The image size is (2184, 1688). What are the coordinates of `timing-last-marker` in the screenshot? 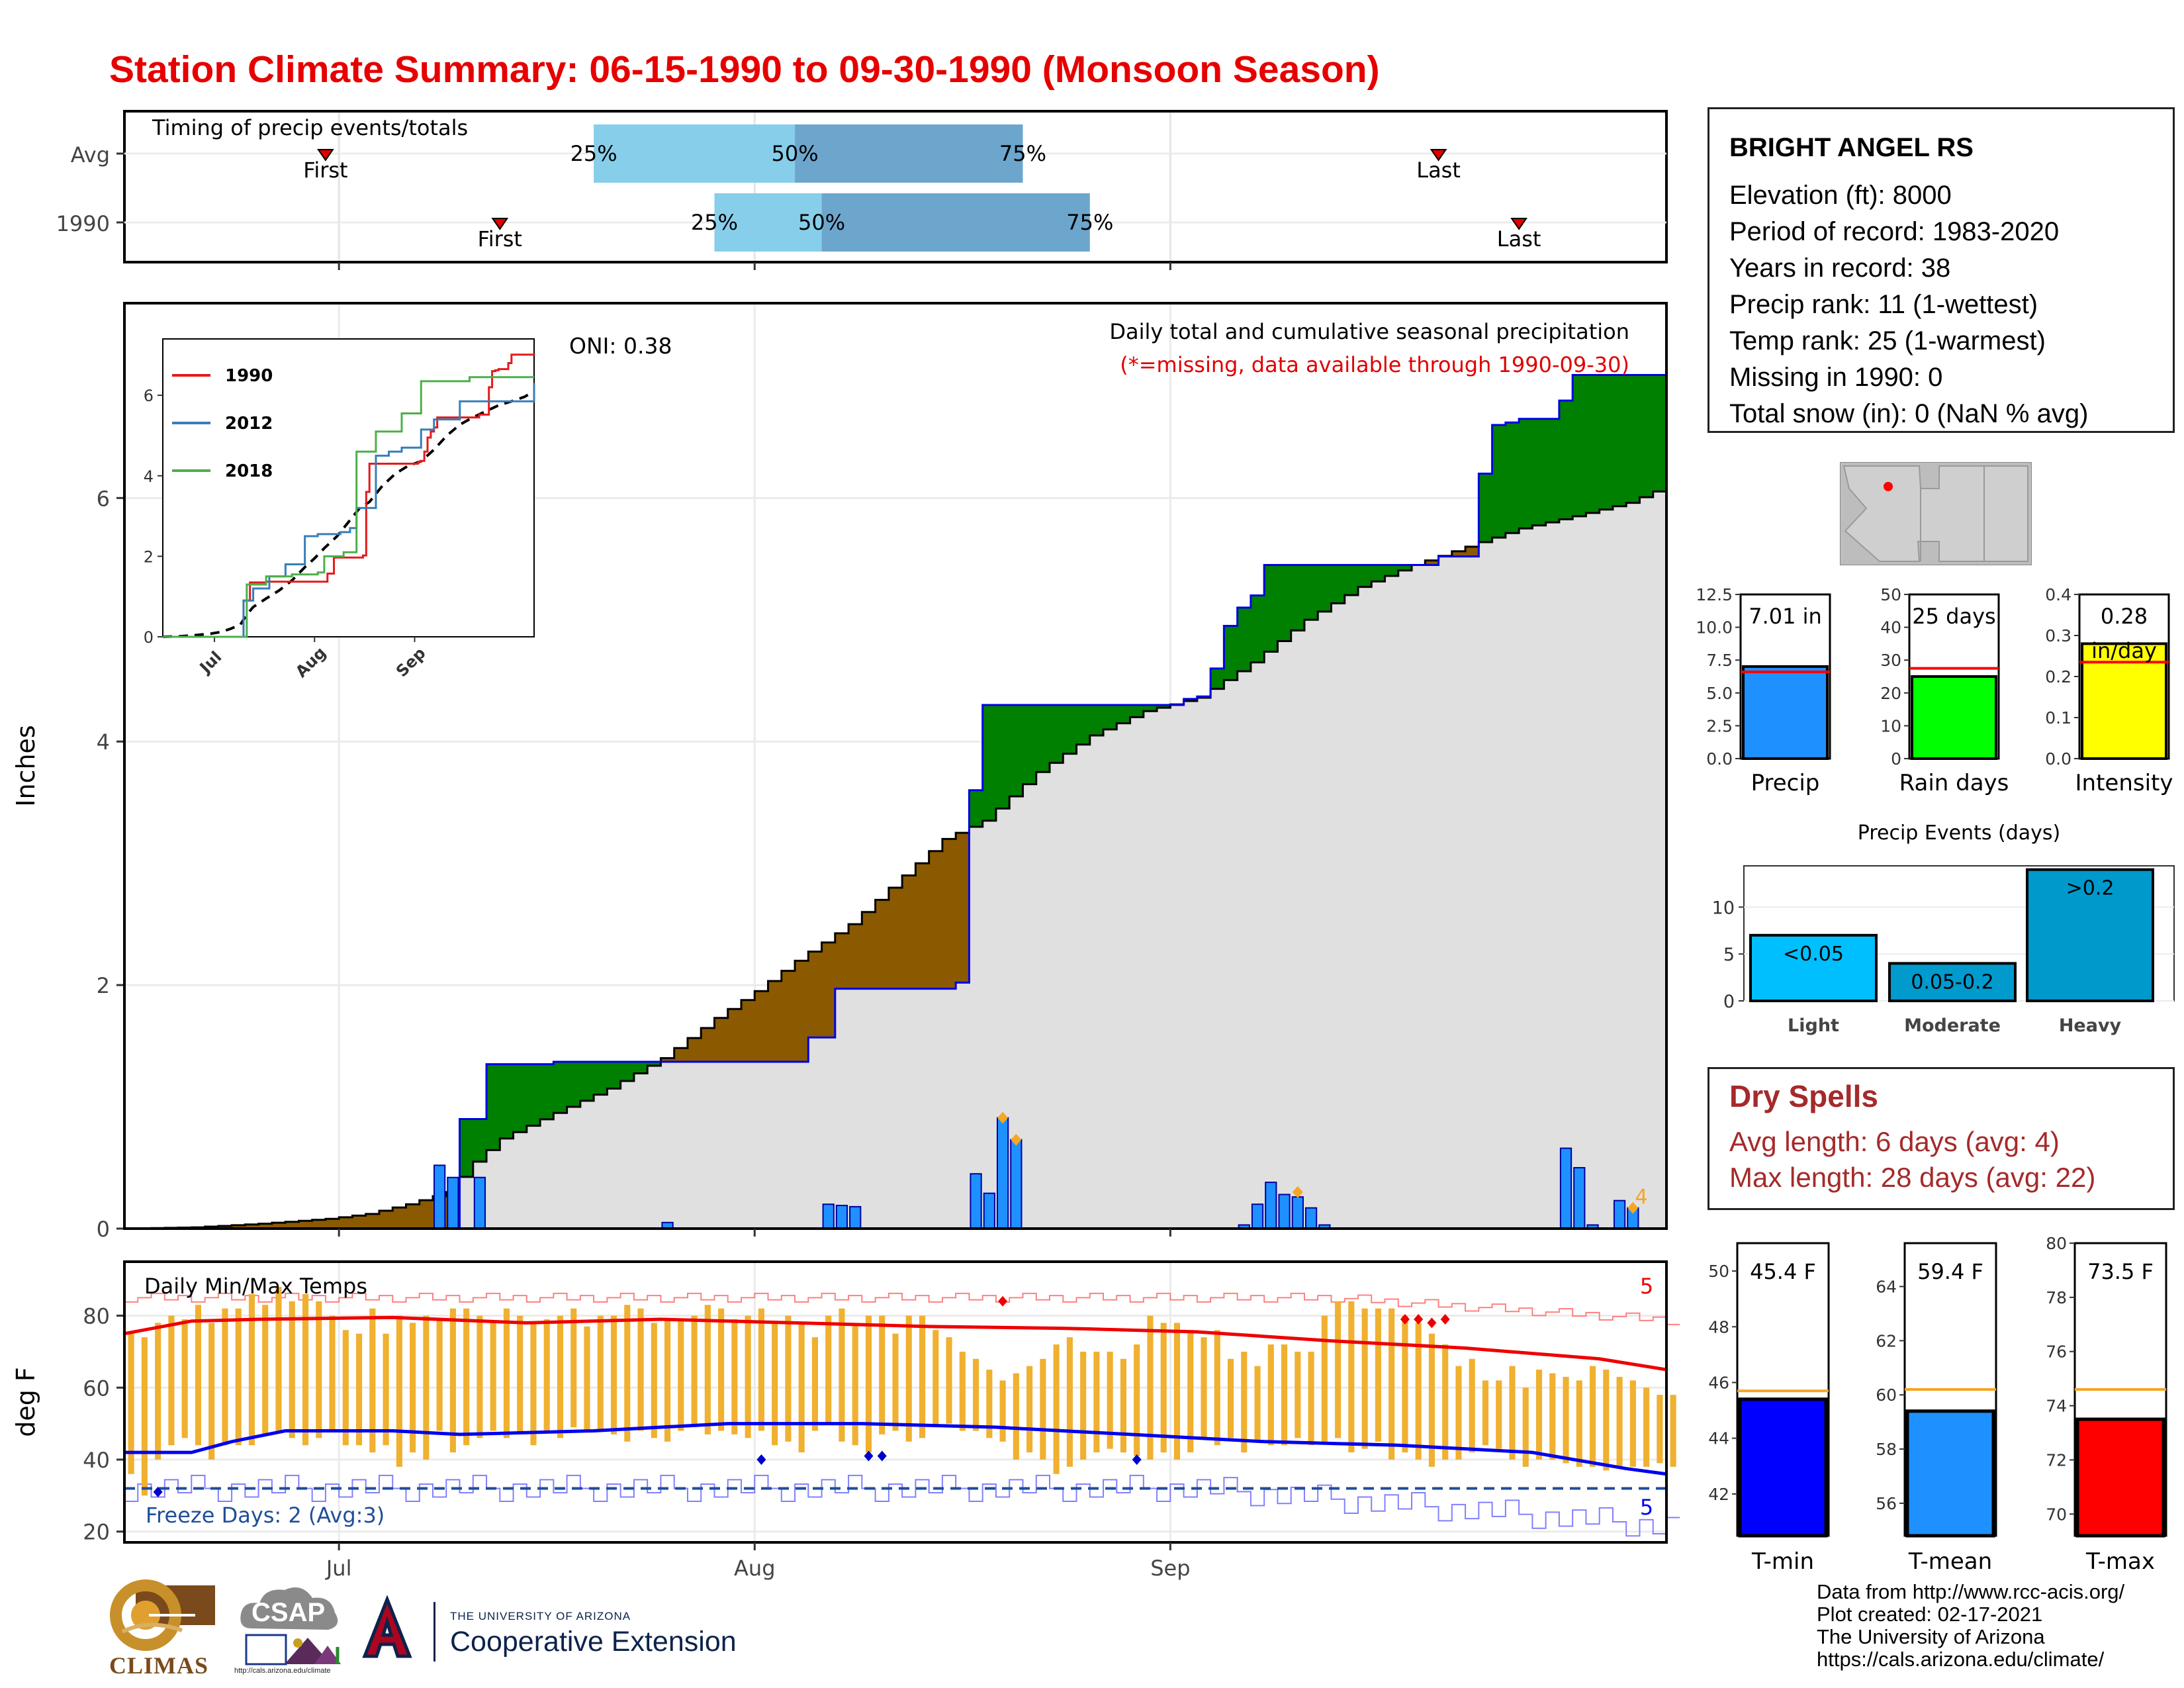 It's located at (1439, 155).